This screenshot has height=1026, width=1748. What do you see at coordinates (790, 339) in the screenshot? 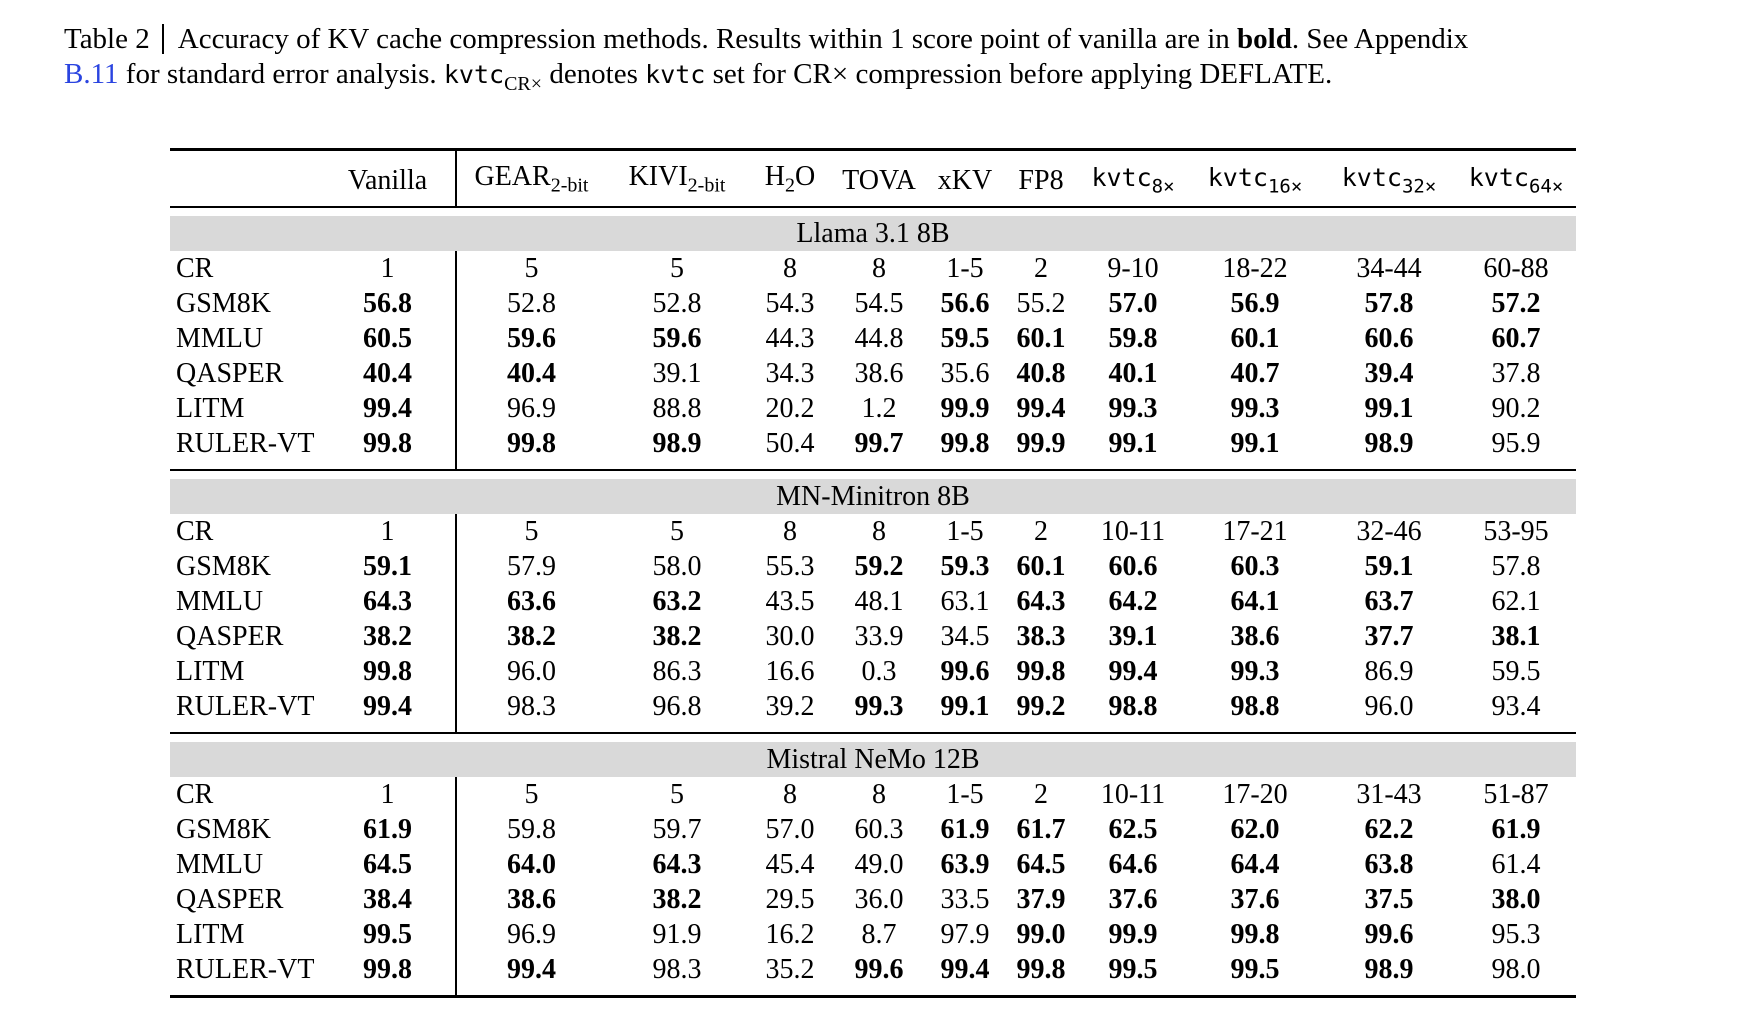
I see `value-cell: 44.3` at bounding box center [790, 339].